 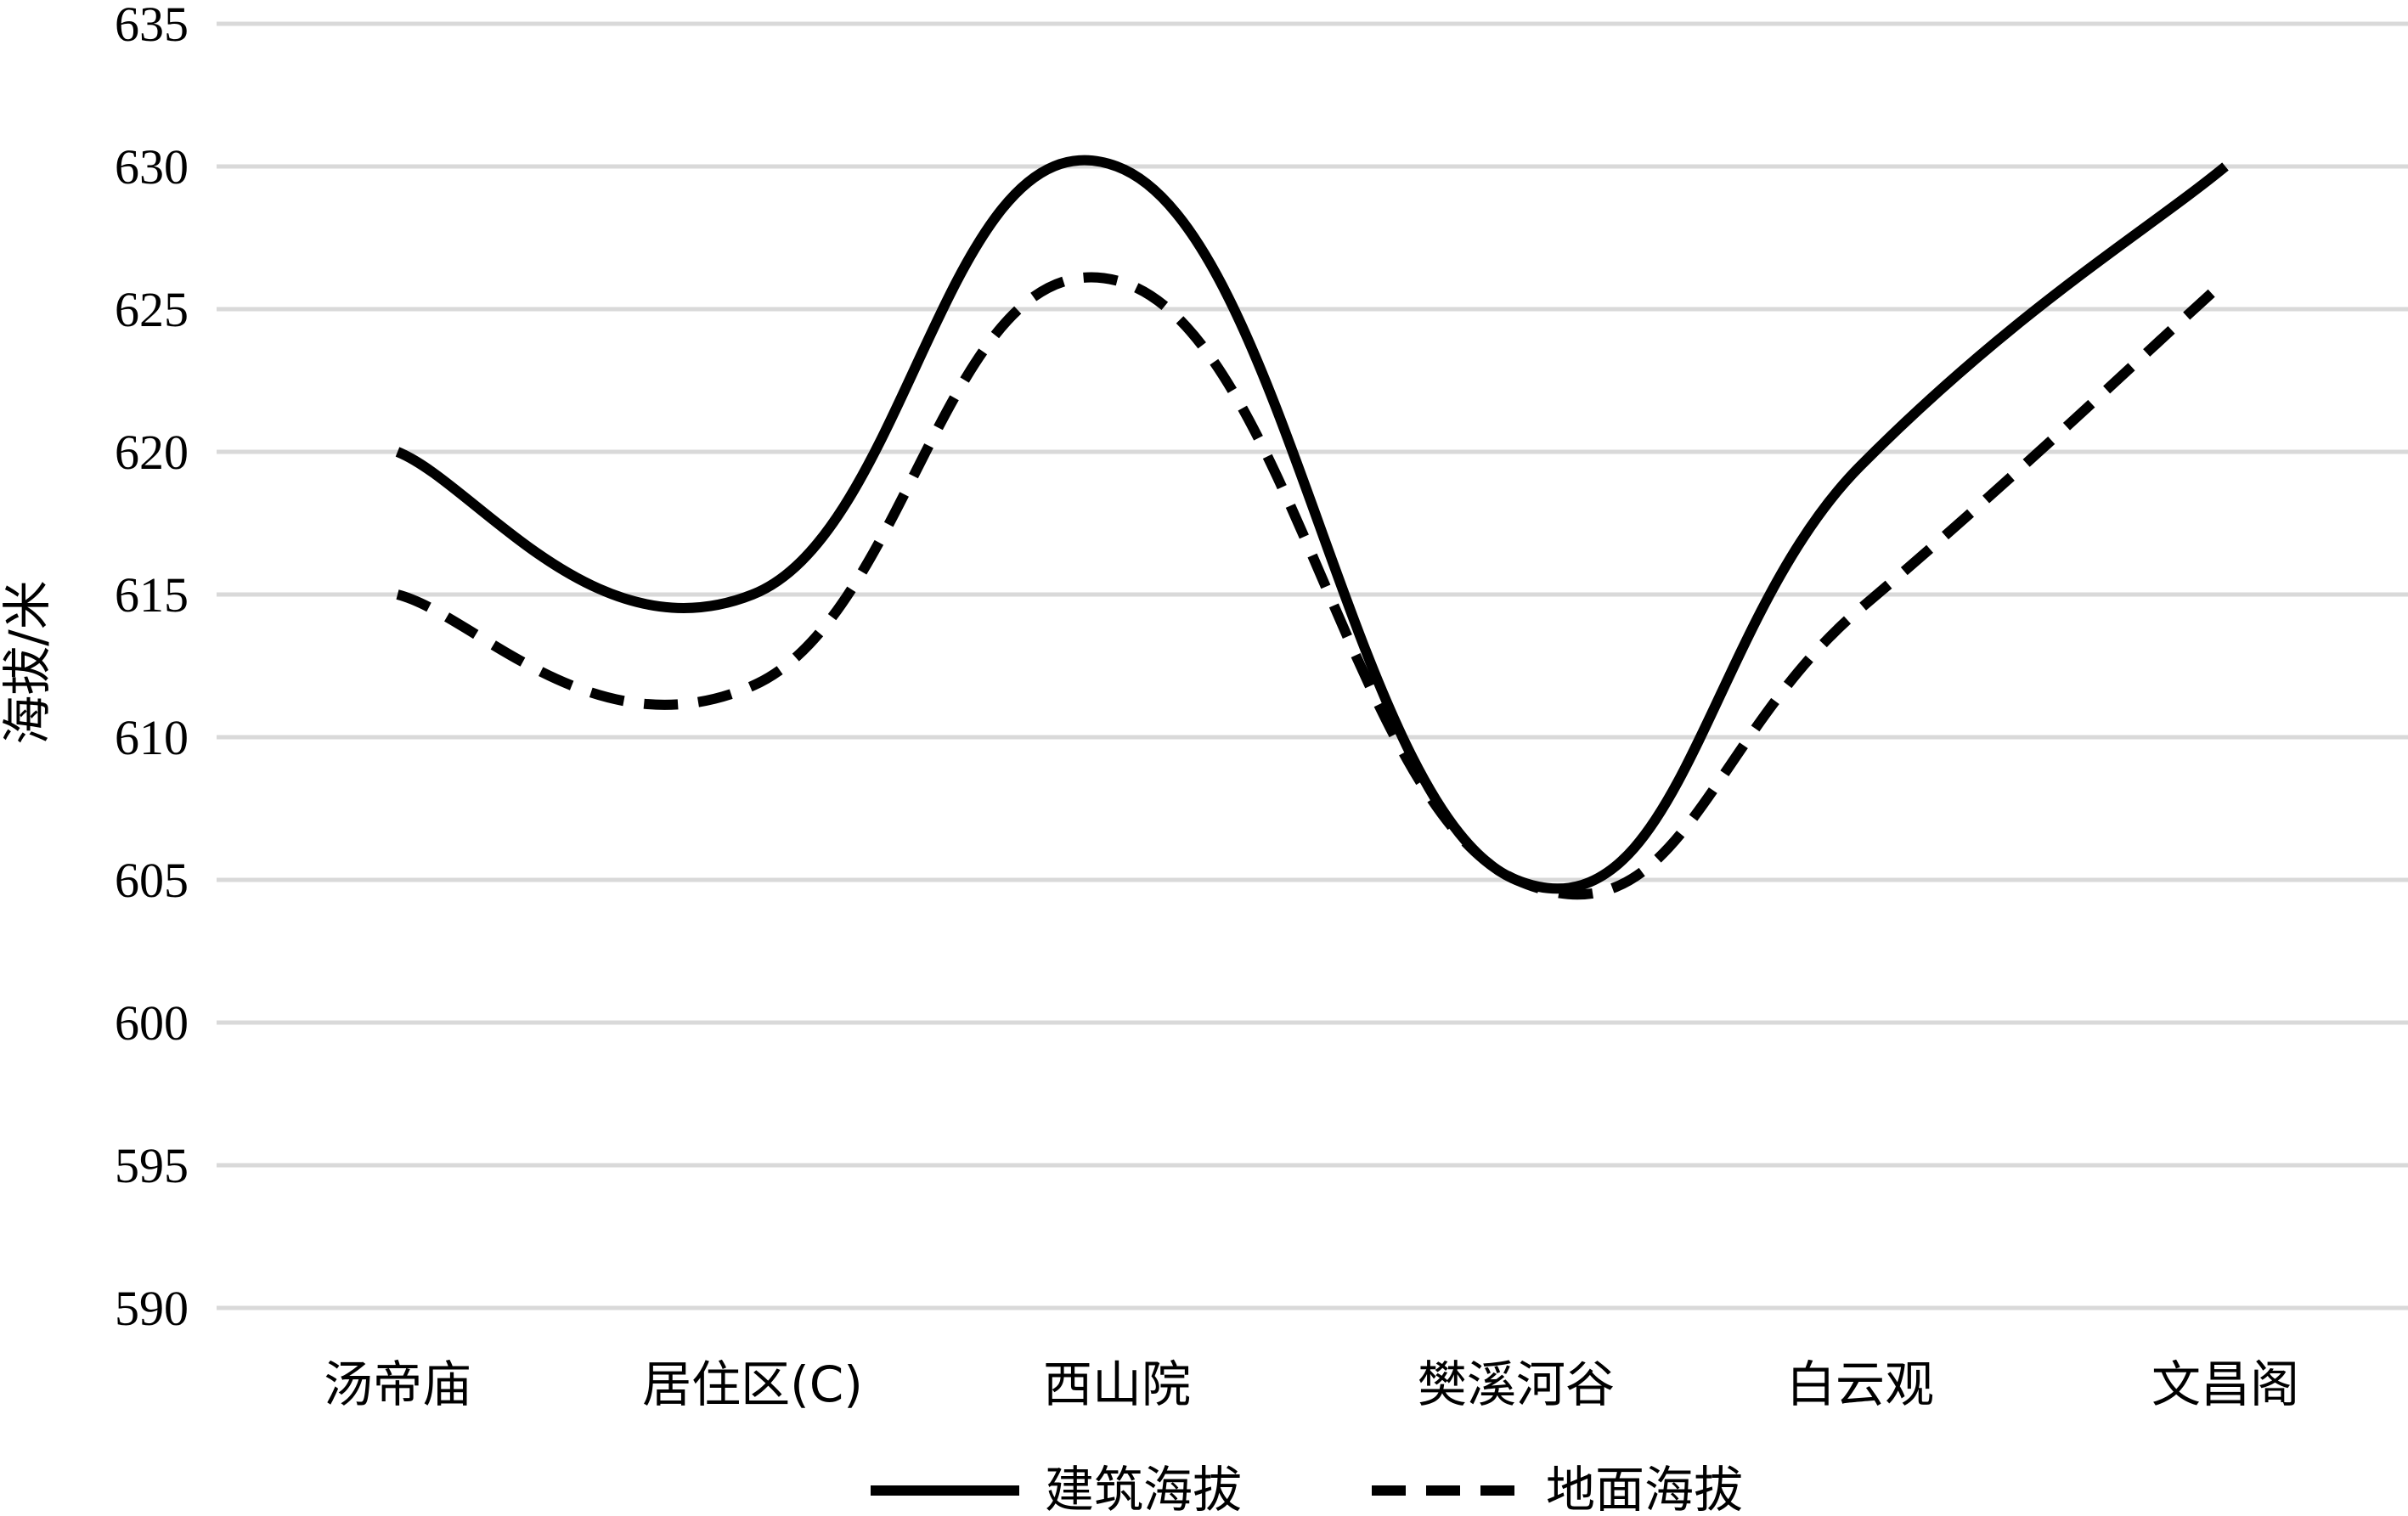 I want to click on x-category-label: 居住区(C), so click(x=753, y=1384).